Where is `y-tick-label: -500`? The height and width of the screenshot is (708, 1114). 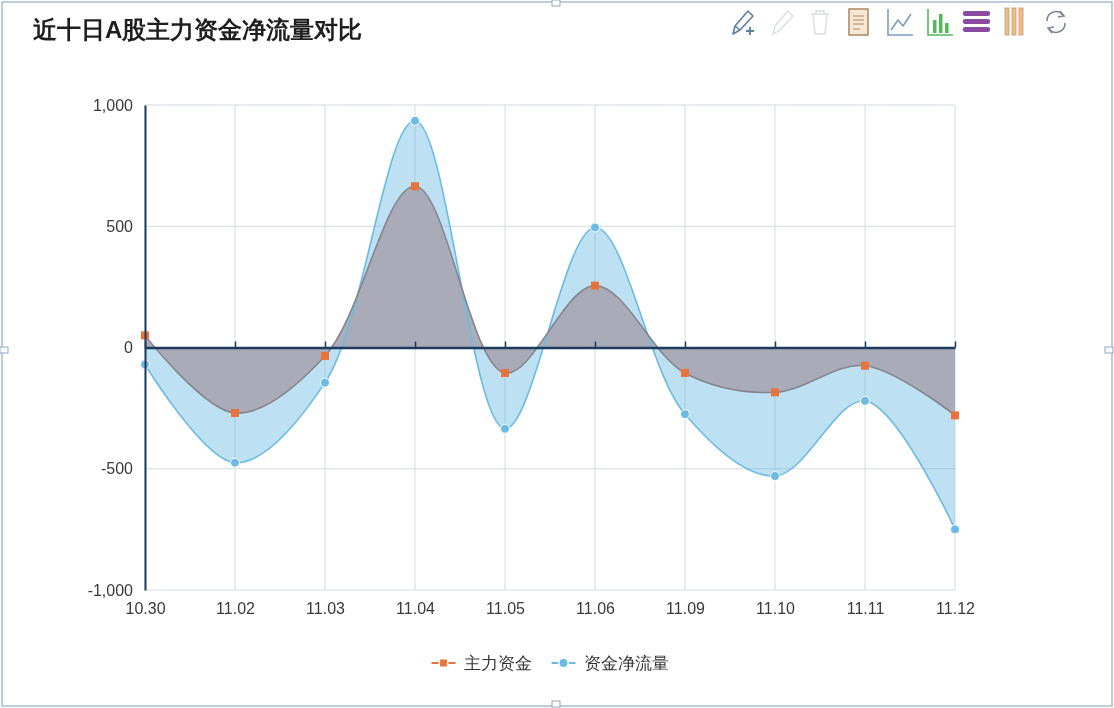 y-tick-label: -500 is located at coordinates (117, 469).